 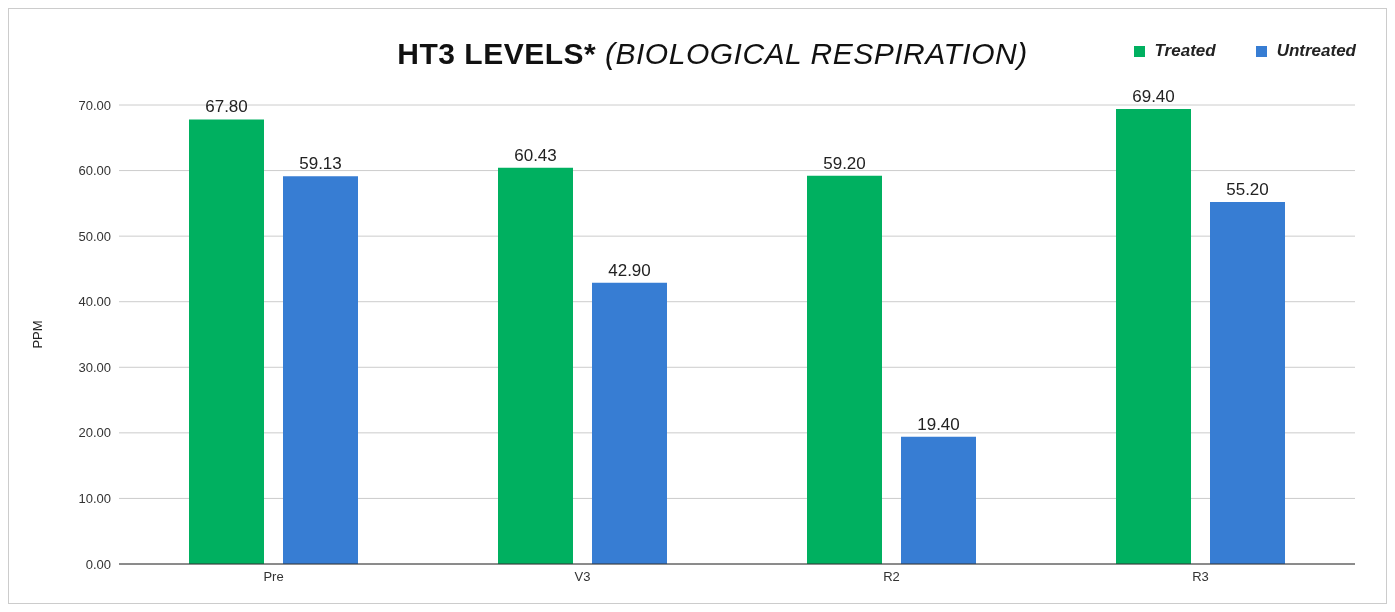 What do you see at coordinates (582, 577) in the screenshot?
I see `x-tick-label: V3` at bounding box center [582, 577].